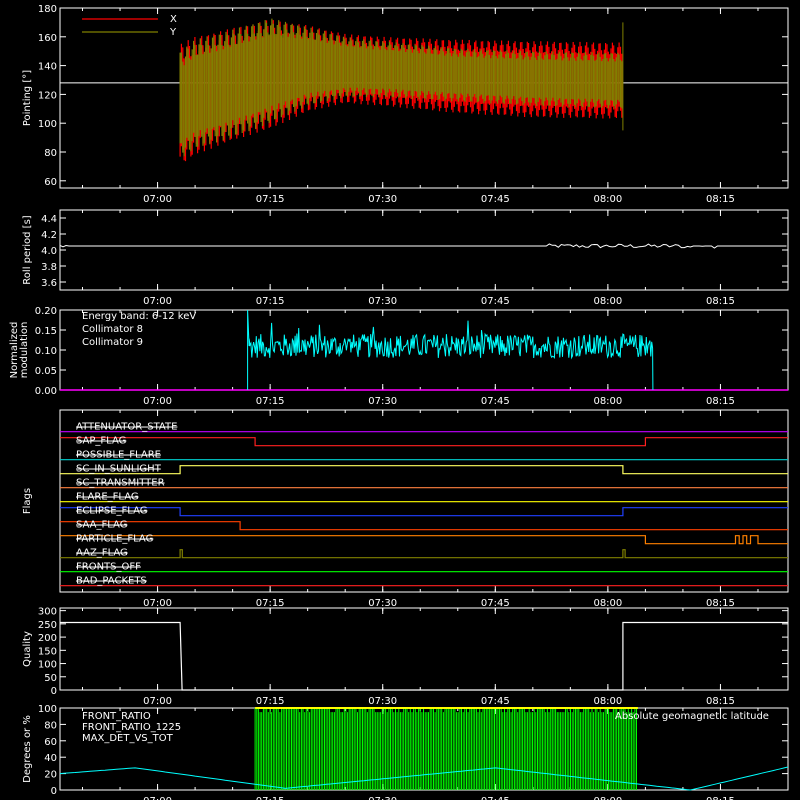  What do you see at coordinates (47, 67) in the screenshot?
I see `y-tick-label: 140` at bounding box center [47, 67].